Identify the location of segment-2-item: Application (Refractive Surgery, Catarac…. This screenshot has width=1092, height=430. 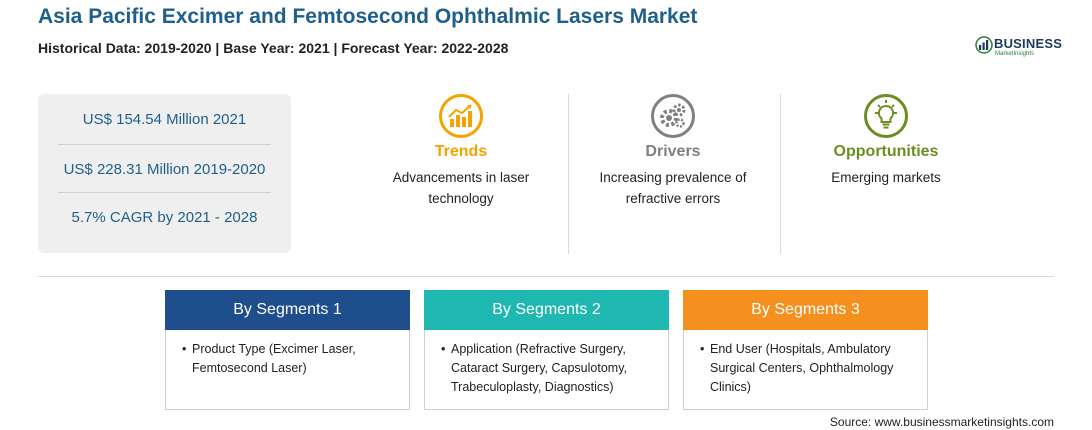
(539, 368).